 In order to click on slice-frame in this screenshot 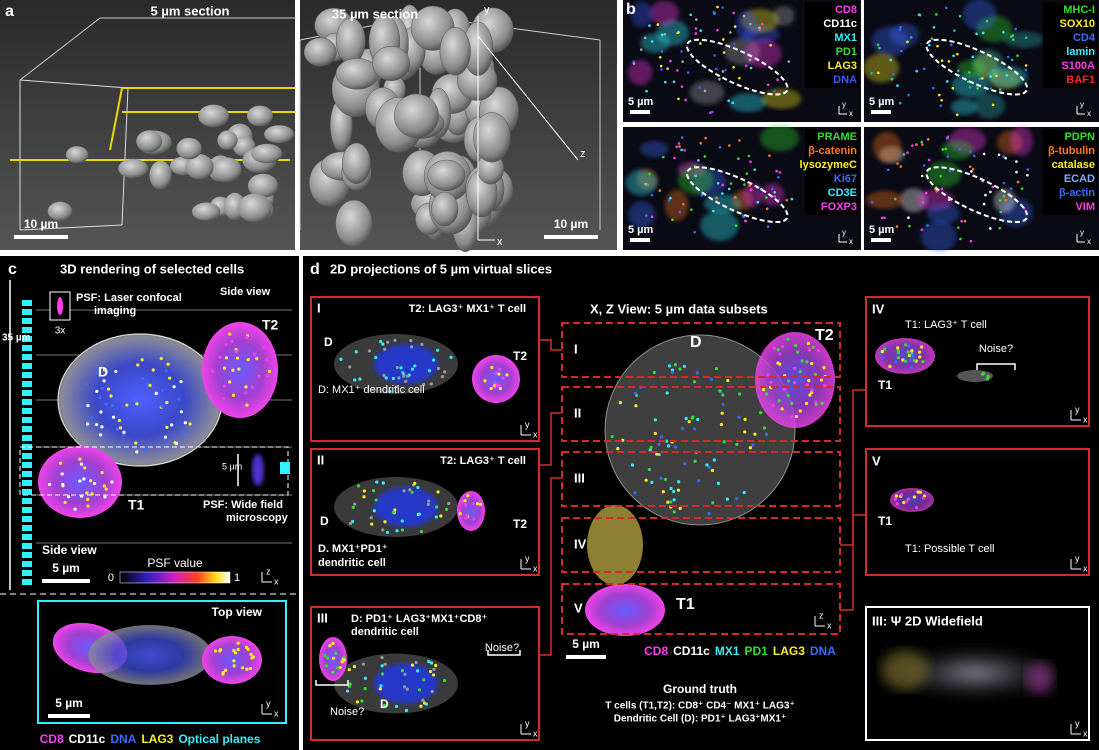, I will do `click(701, 609)`.